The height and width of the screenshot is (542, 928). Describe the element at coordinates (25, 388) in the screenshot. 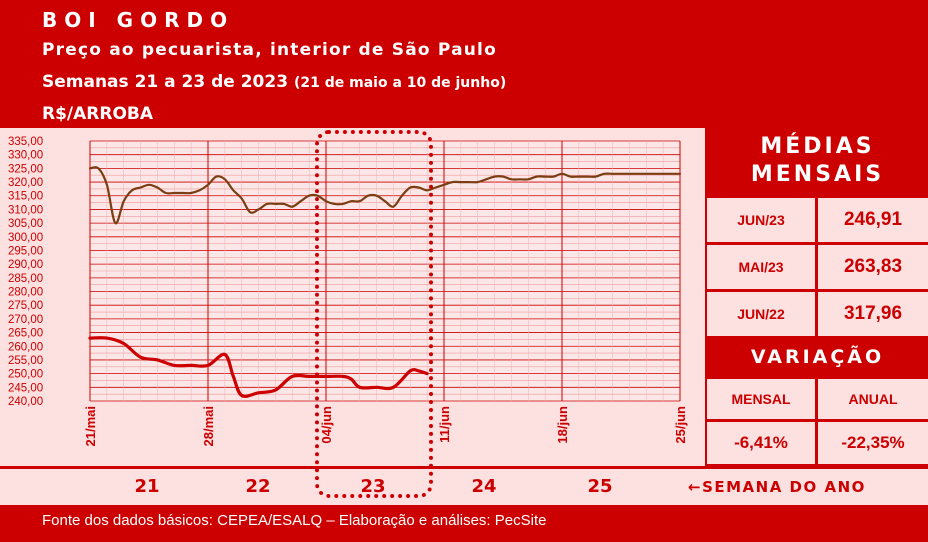

I see `y-tick-label: 245,00` at that location.